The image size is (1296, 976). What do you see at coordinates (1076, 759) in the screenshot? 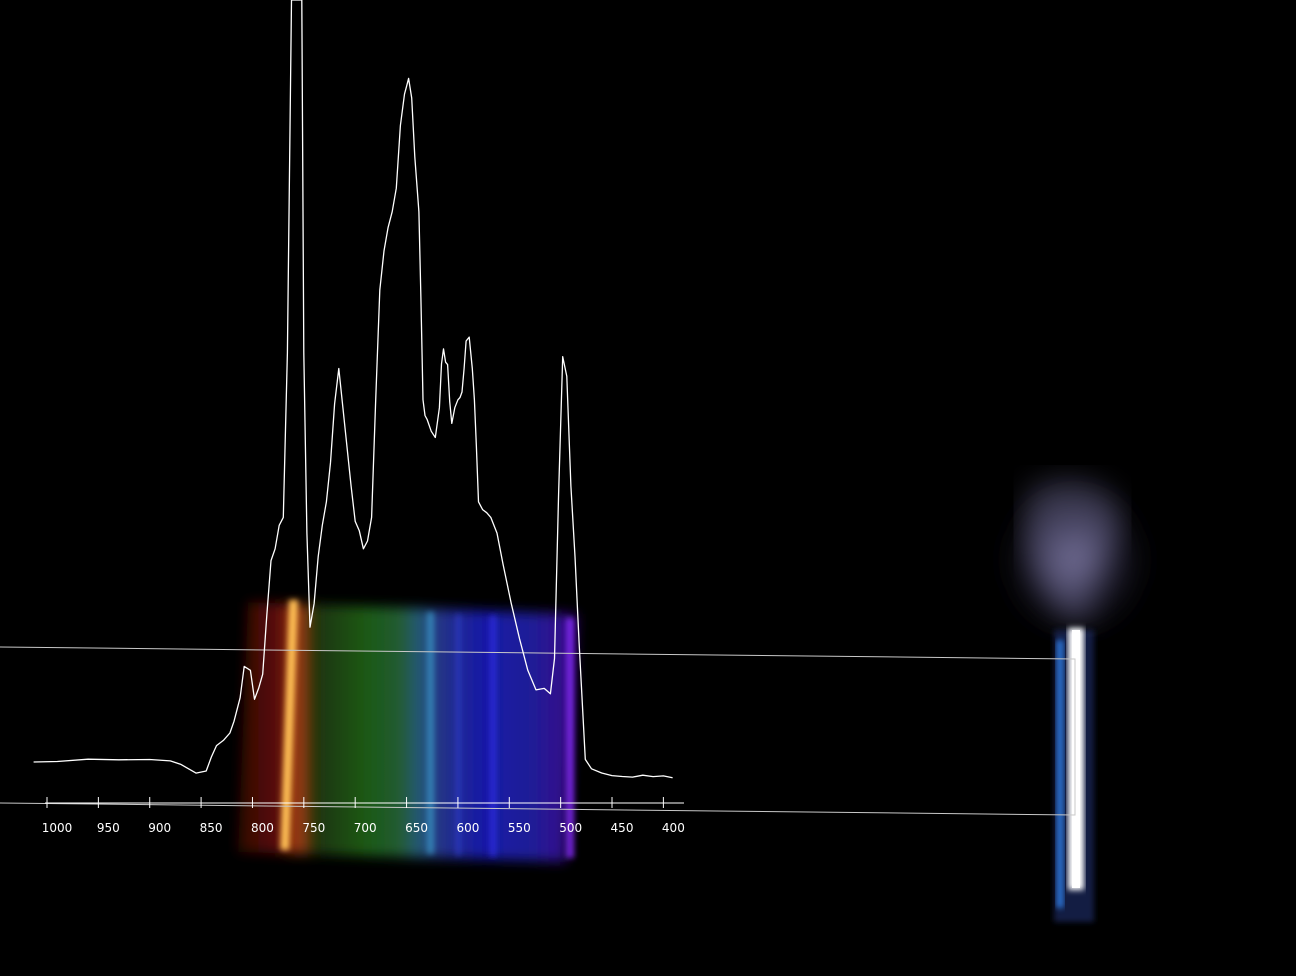
I see `lamp-slit-core` at bounding box center [1076, 759].